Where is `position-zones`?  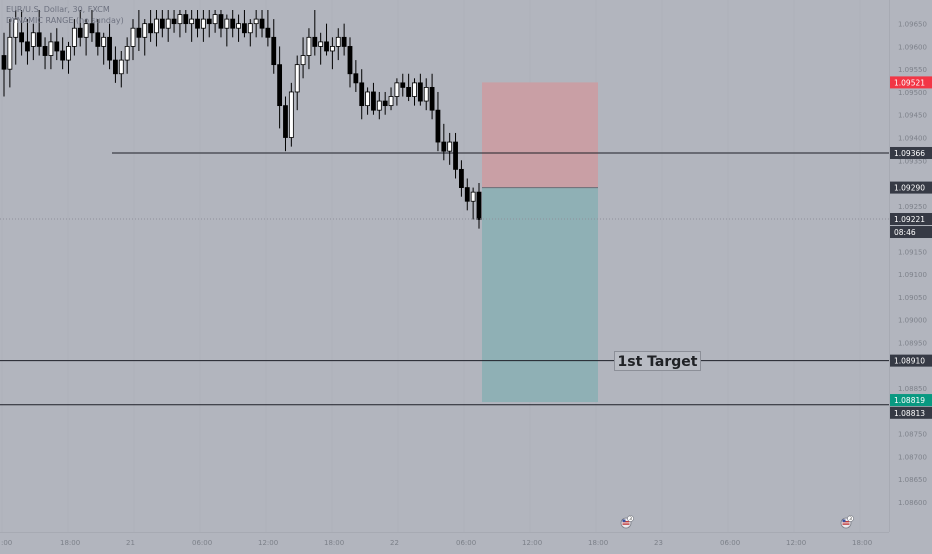
position-zones is located at coordinates (540, 242).